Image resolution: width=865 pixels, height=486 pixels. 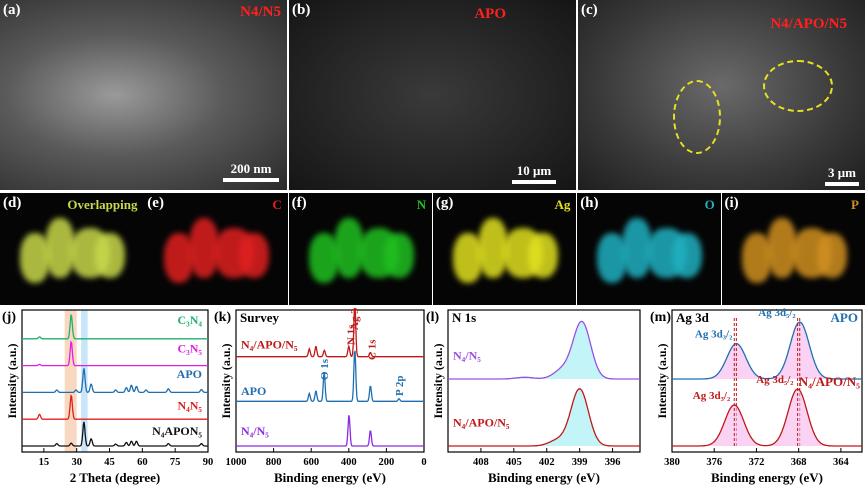 What do you see at coordinates (299, 203) in the screenshot?
I see `panel-letter: (f)` at bounding box center [299, 203].